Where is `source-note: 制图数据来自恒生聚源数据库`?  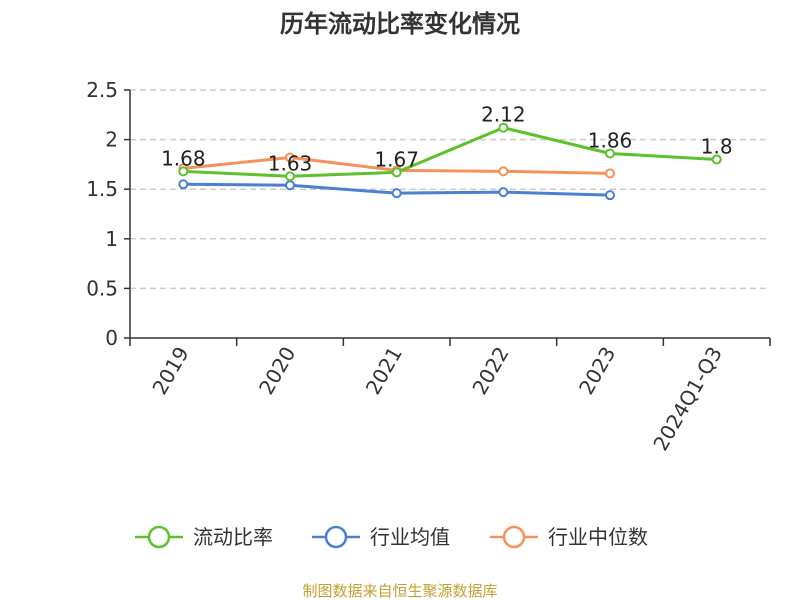 source-note: 制图数据来自恒生聚源数据库 is located at coordinates (399, 591).